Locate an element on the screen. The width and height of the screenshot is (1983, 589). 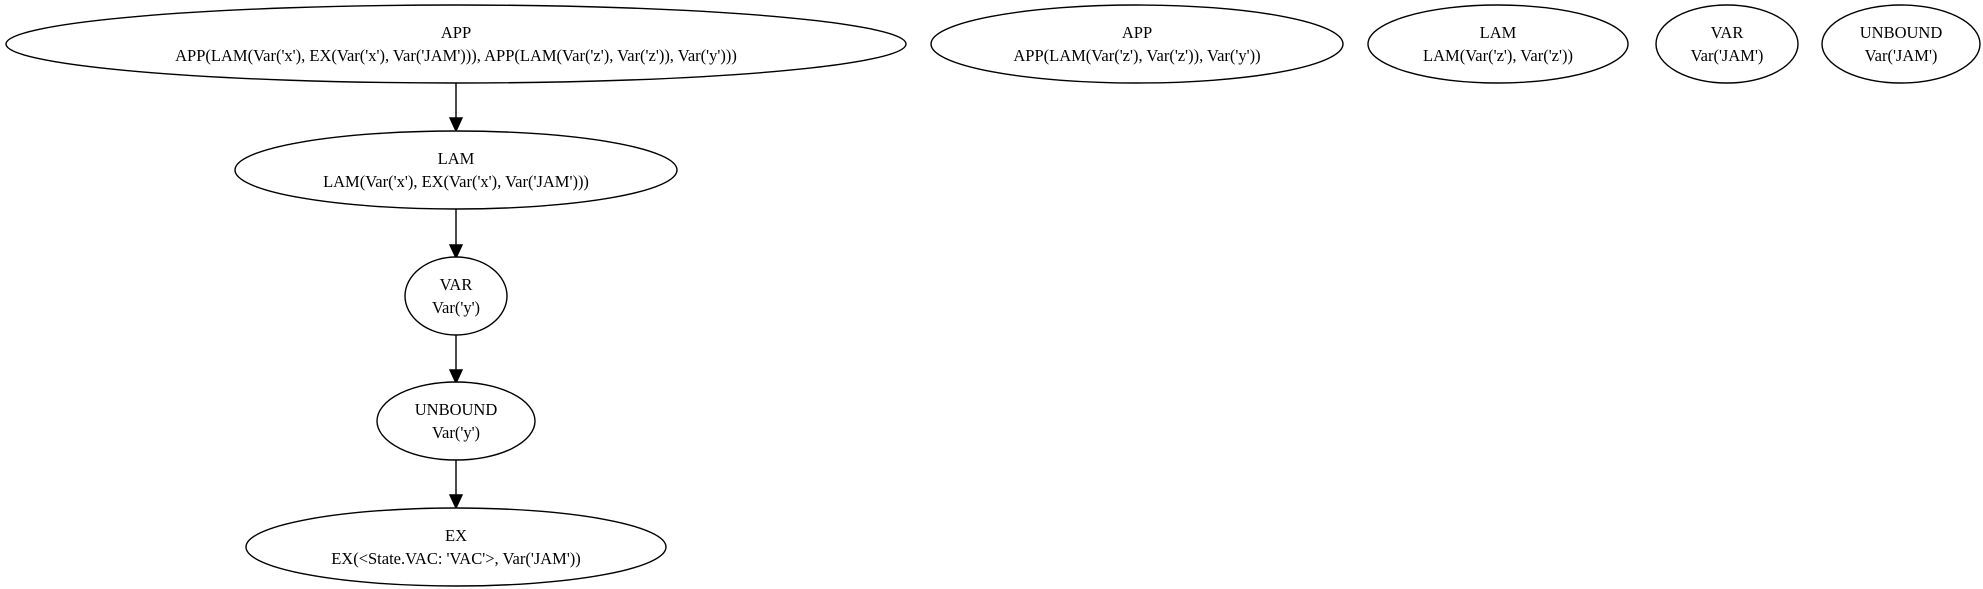
node-kind-label: EX is located at coordinates (456, 535).